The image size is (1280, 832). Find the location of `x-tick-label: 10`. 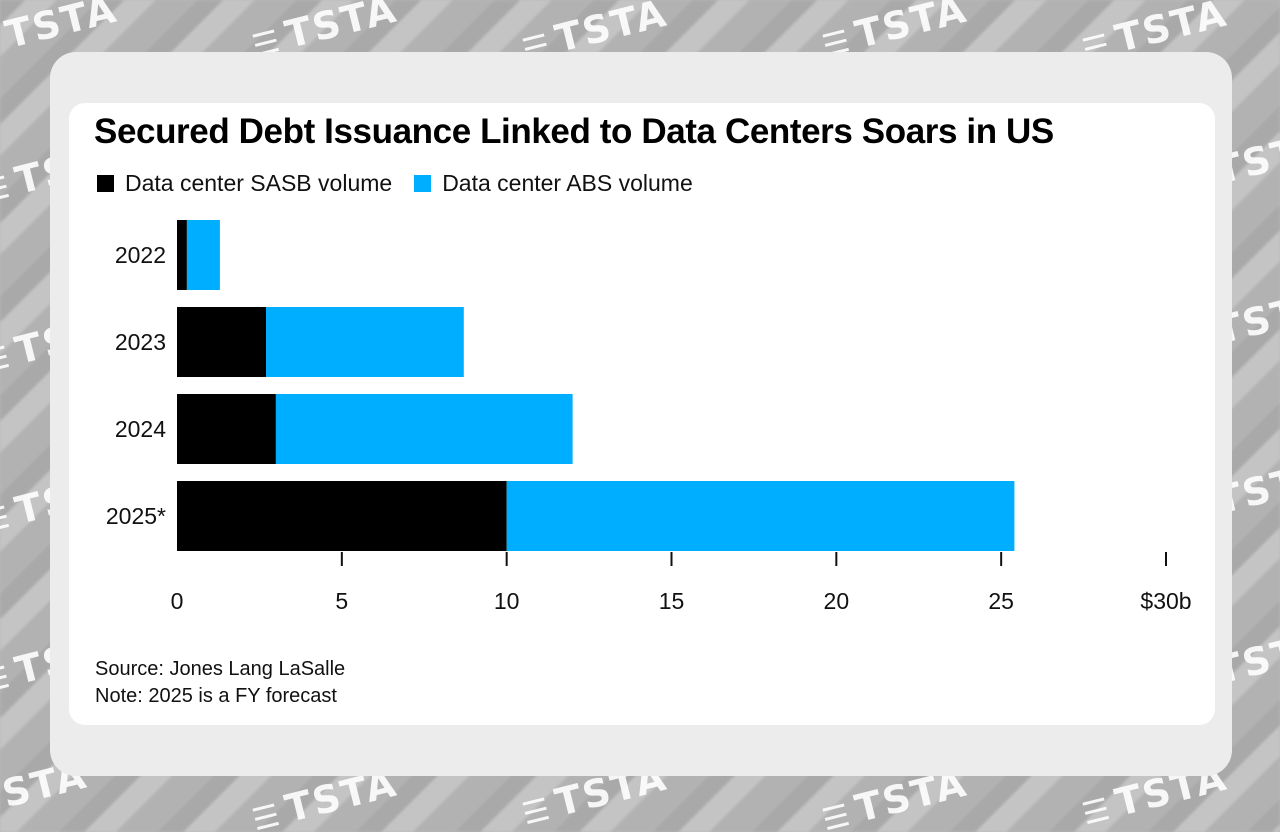

x-tick-label: 10 is located at coordinates (507, 601).